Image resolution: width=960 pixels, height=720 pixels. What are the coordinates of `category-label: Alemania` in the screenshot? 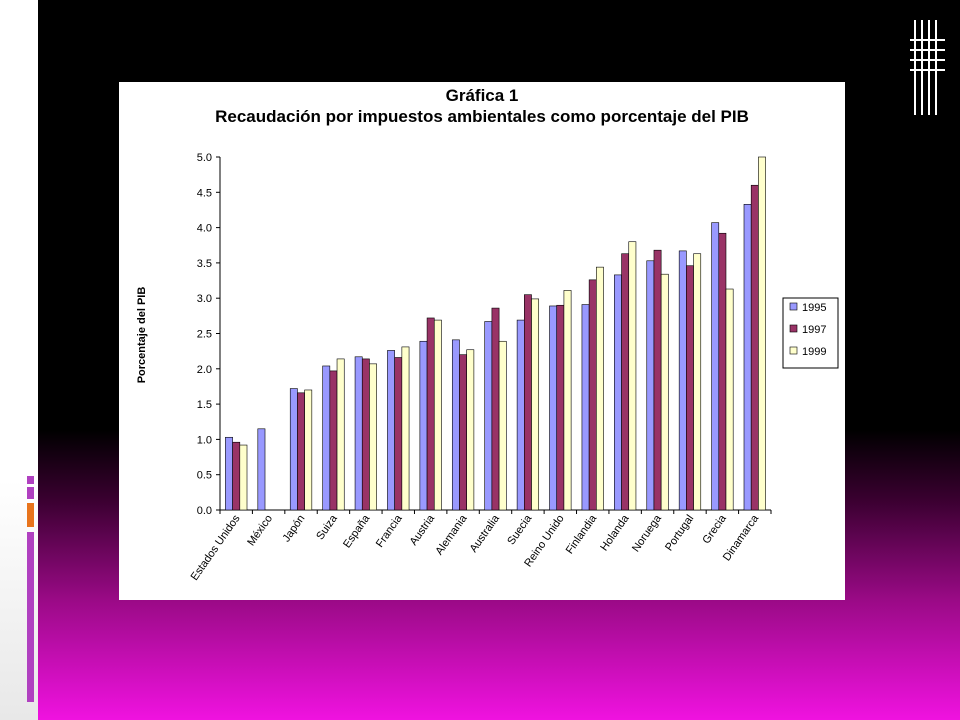 It's located at (451, 534).